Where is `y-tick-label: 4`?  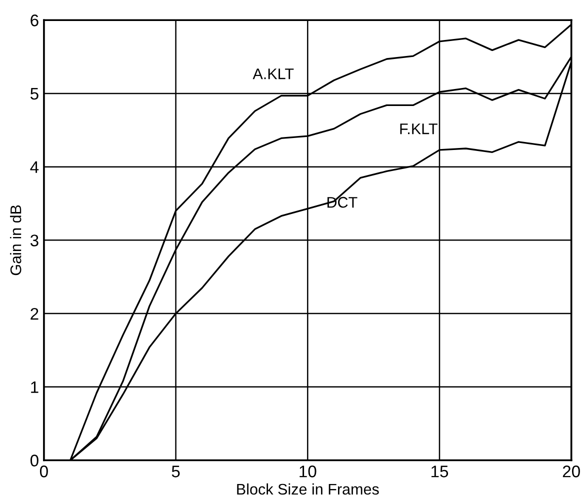
y-tick-label: 4 is located at coordinates (34, 167).